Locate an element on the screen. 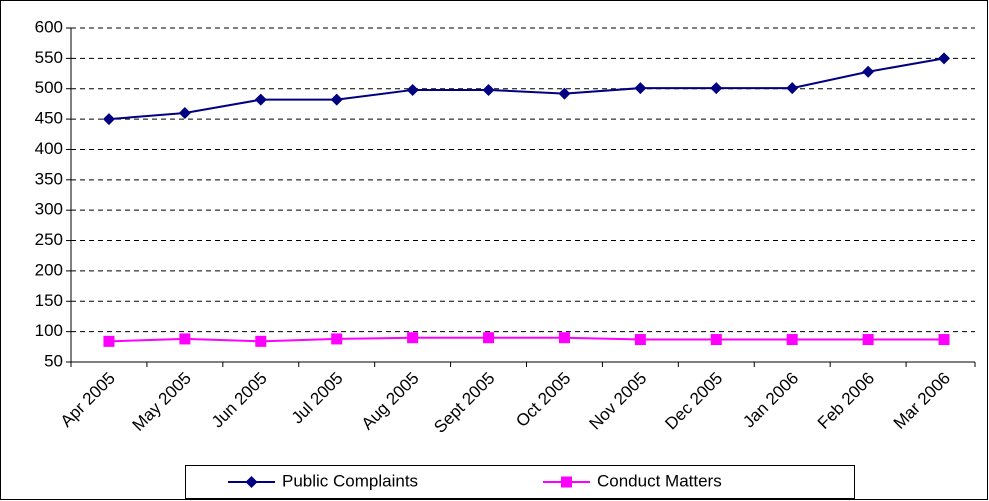 The width and height of the screenshot is (989, 501). y-tick-label: 150 is located at coordinates (49, 300).